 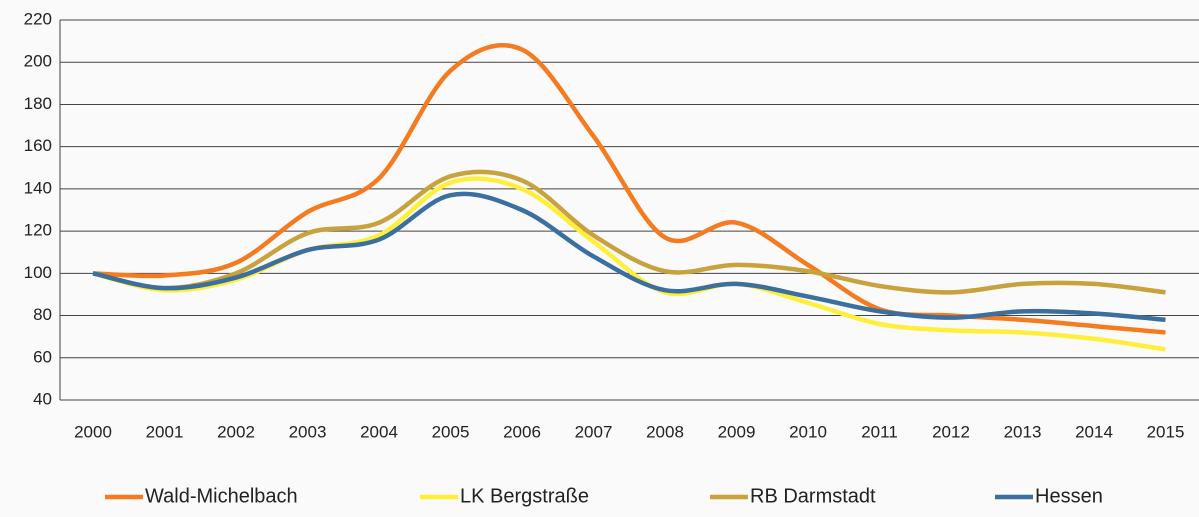 What do you see at coordinates (808, 431) in the screenshot?
I see `x-tick-label: 2010` at bounding box center [808, 431].